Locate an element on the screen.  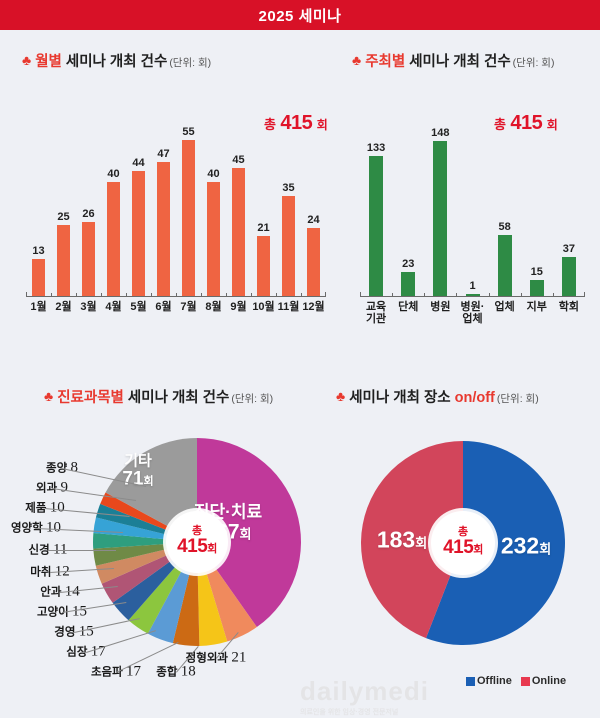
x-axis-label: 5월 is located at coordinates (138, 307).